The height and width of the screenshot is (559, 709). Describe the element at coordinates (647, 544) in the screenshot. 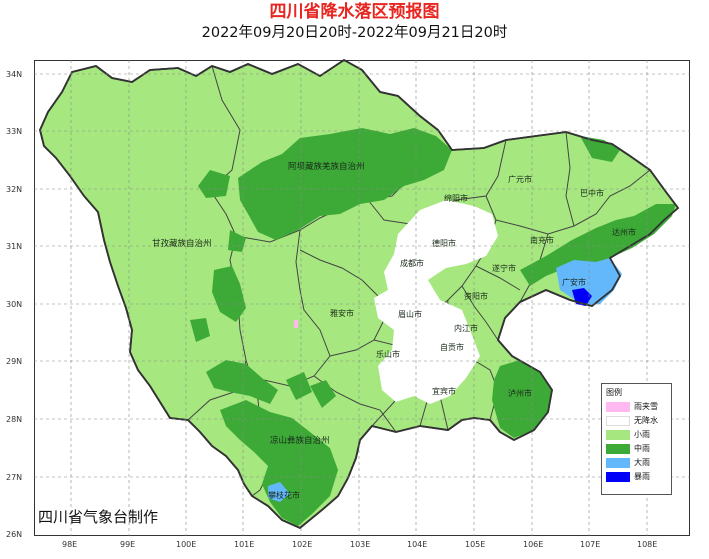

I see `lon-label-108e: 108E` at that location.